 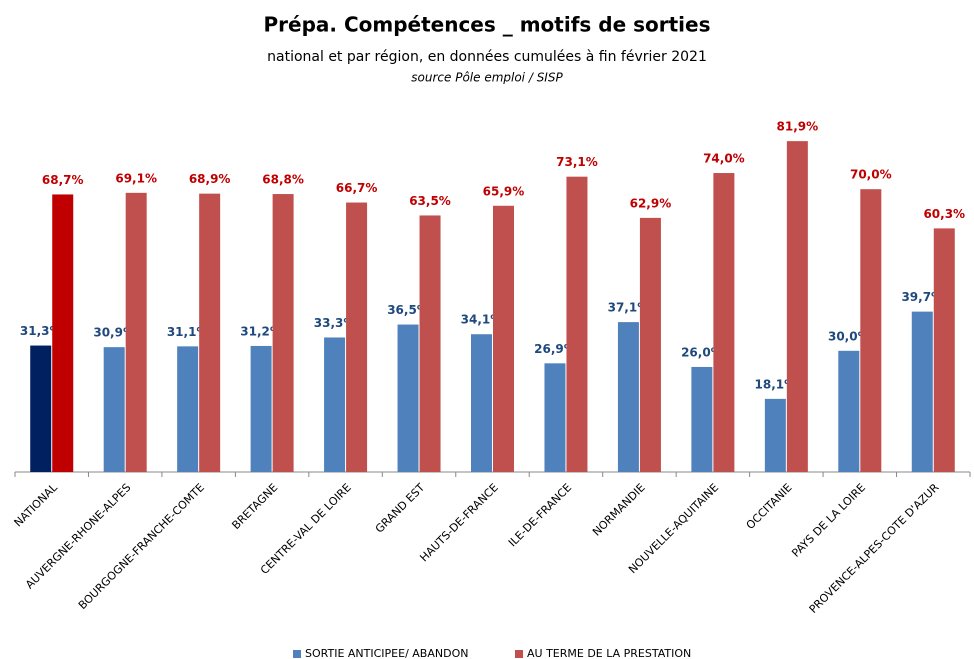 What do you see at coordinates (577, 162) in the screenshot?
I see `value-label: 73,1%` at bounding box center [577, 162].